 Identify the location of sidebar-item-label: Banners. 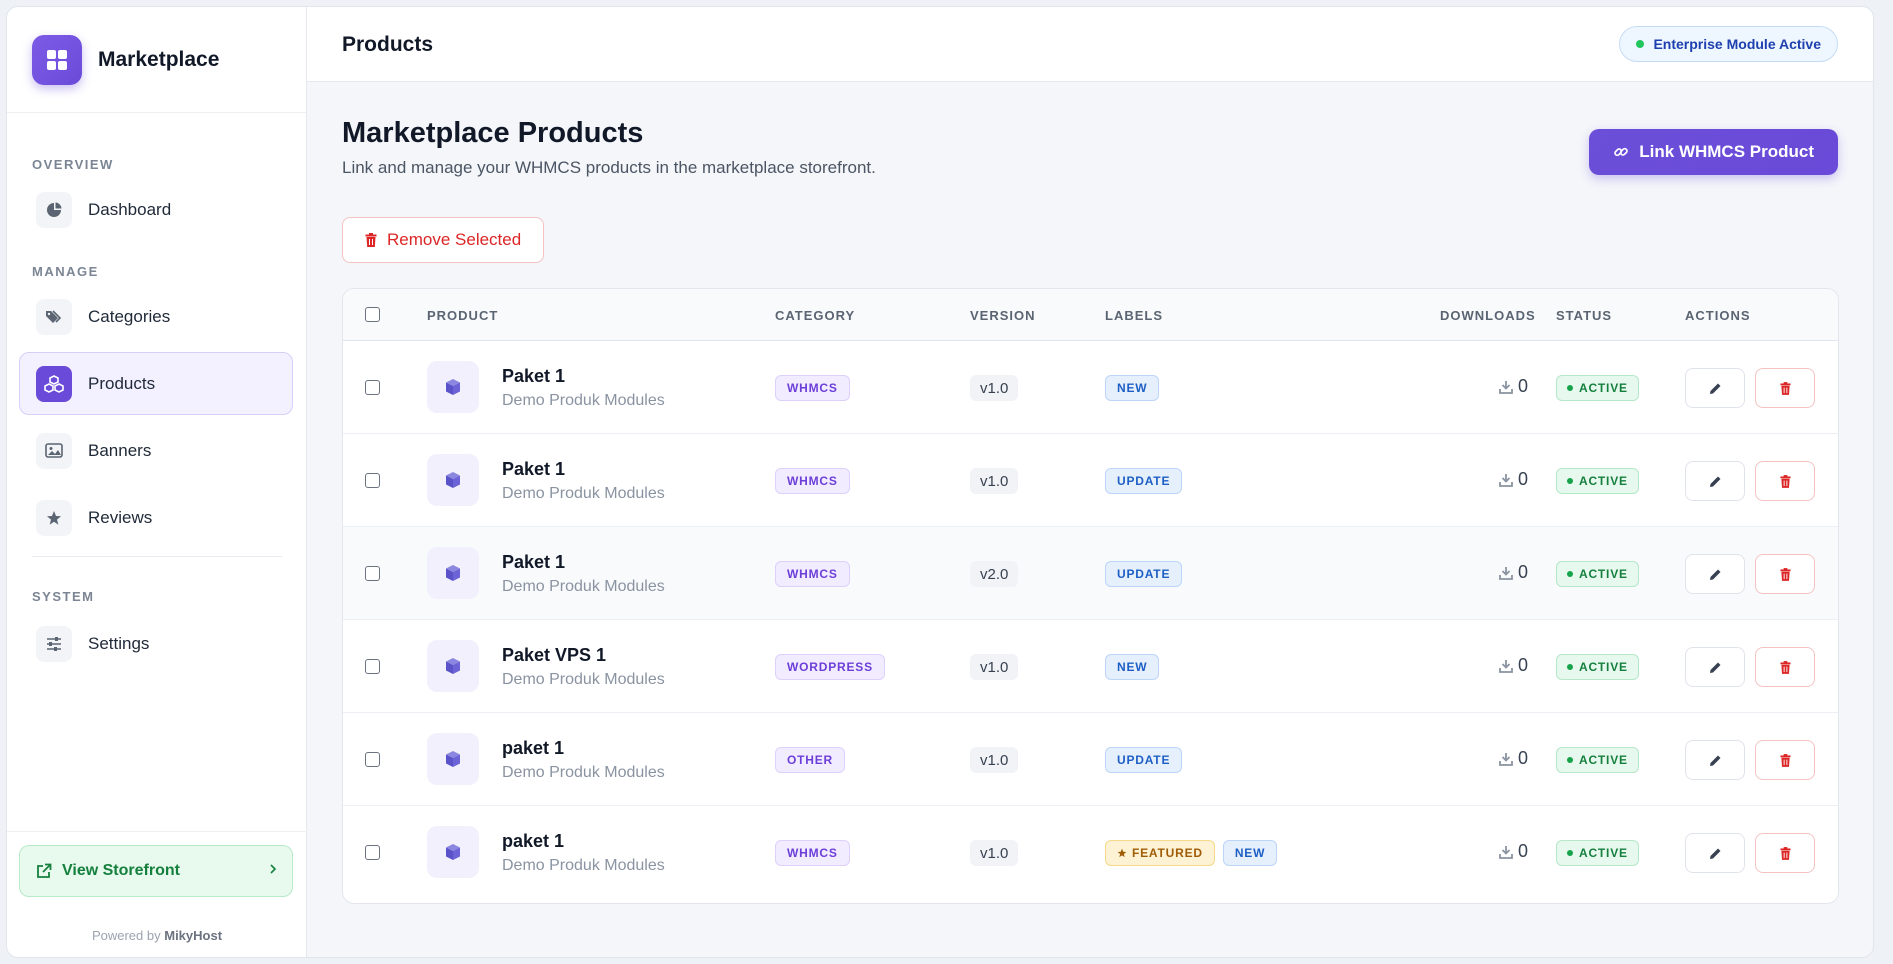
(120, 450).